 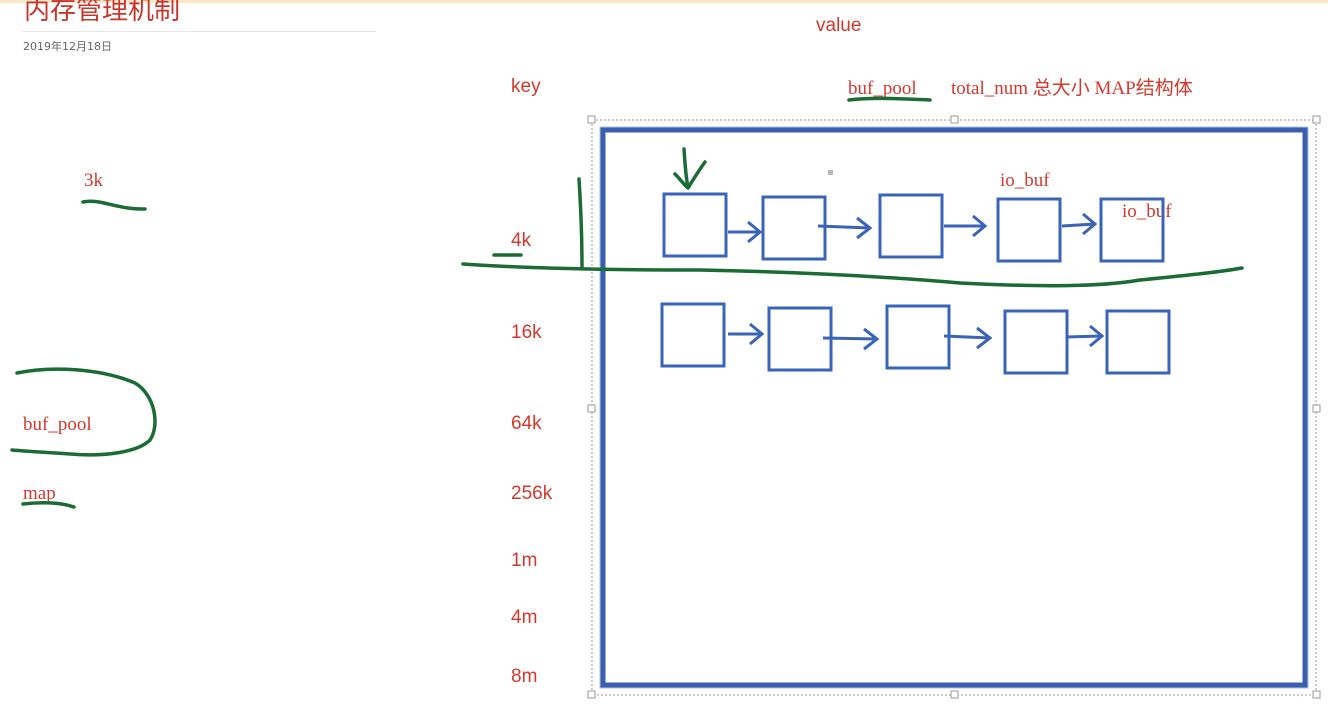 I want to click on key-256k: 256k, so click(x=532, y=493).